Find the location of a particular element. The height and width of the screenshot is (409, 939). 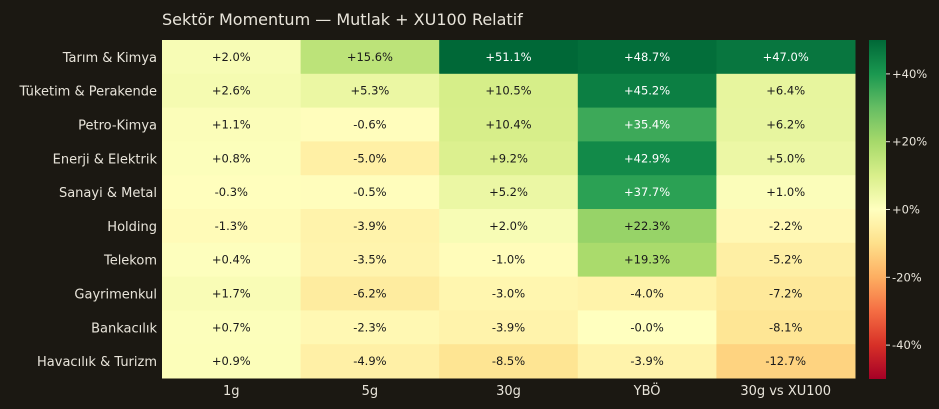

cell-label: -5.2% is located at coordinates (785, 260).